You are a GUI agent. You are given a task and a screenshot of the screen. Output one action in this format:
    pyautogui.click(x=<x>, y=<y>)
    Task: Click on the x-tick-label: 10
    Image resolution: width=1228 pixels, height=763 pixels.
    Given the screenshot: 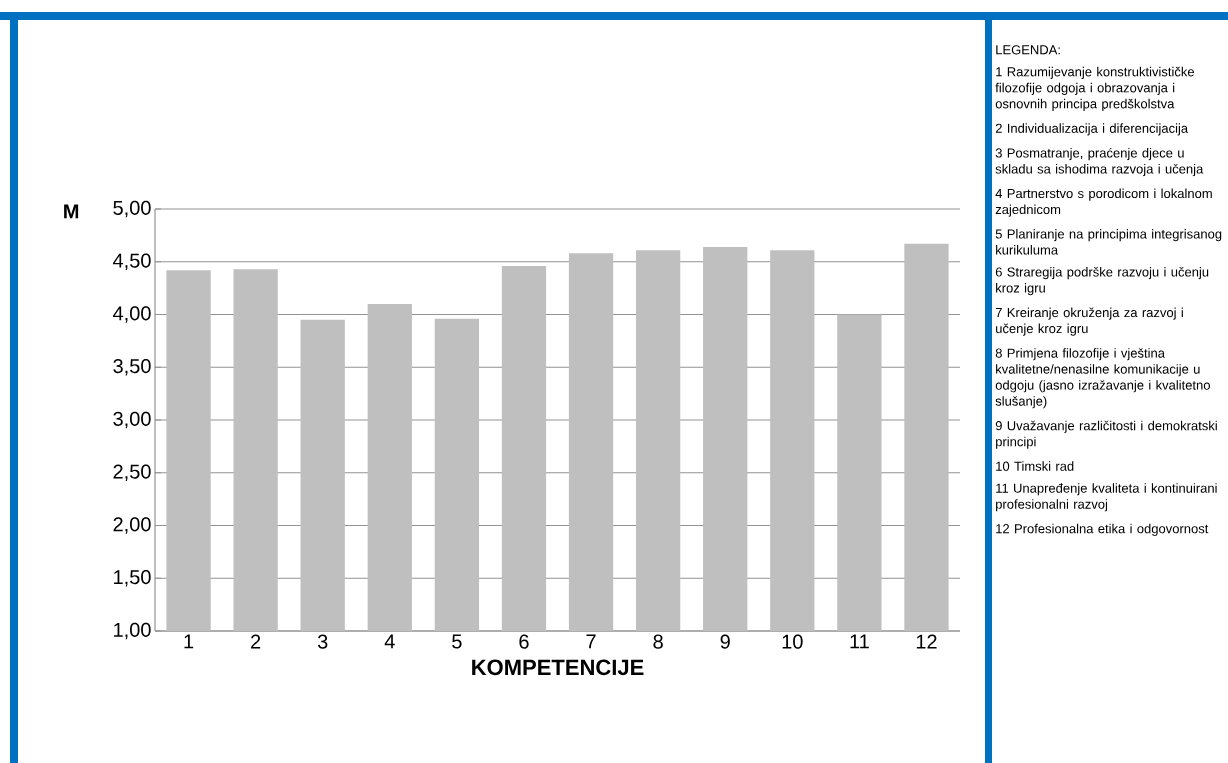 What is the action you would take?
    pyautogui.click(x=792, y=641)
    